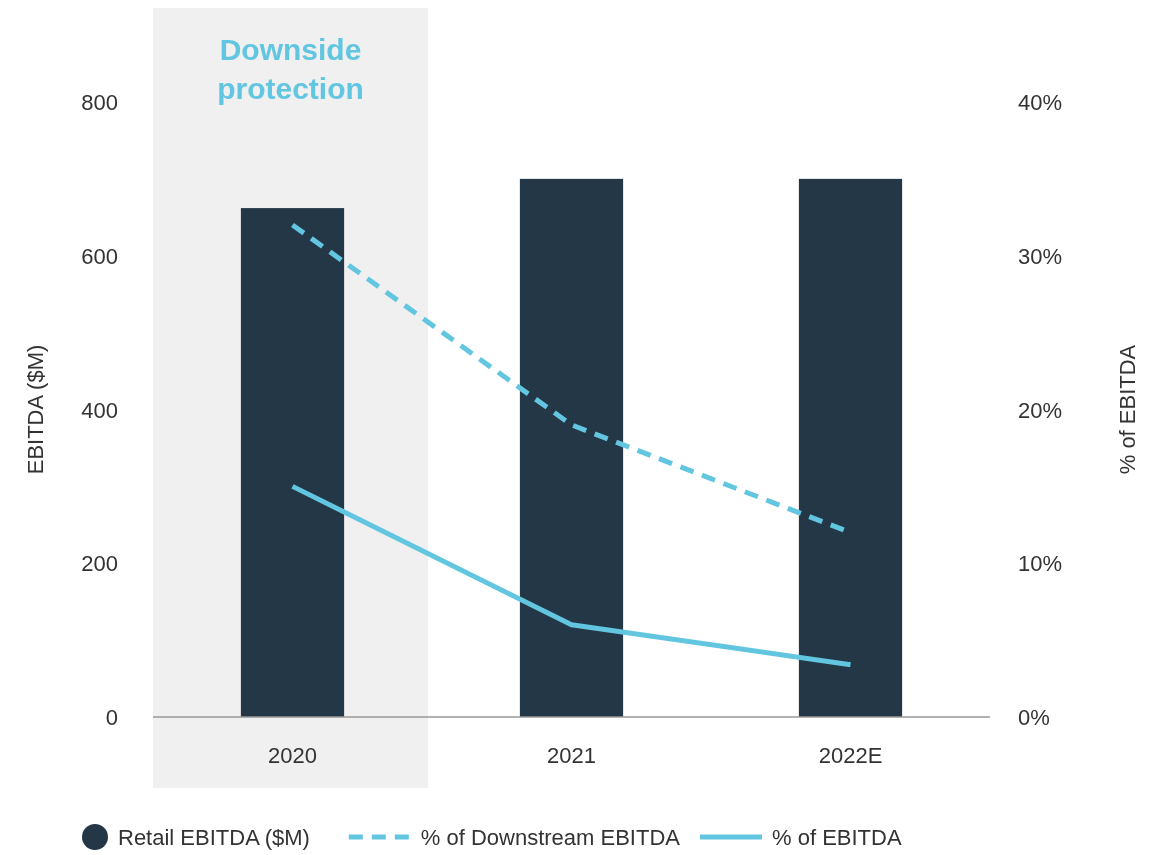 The width and height of the screenshot is (1153, 855). Describe the element at coordinates (837, 837) in the screenshot. I see `legend-label: % of EBITDA` at that location.